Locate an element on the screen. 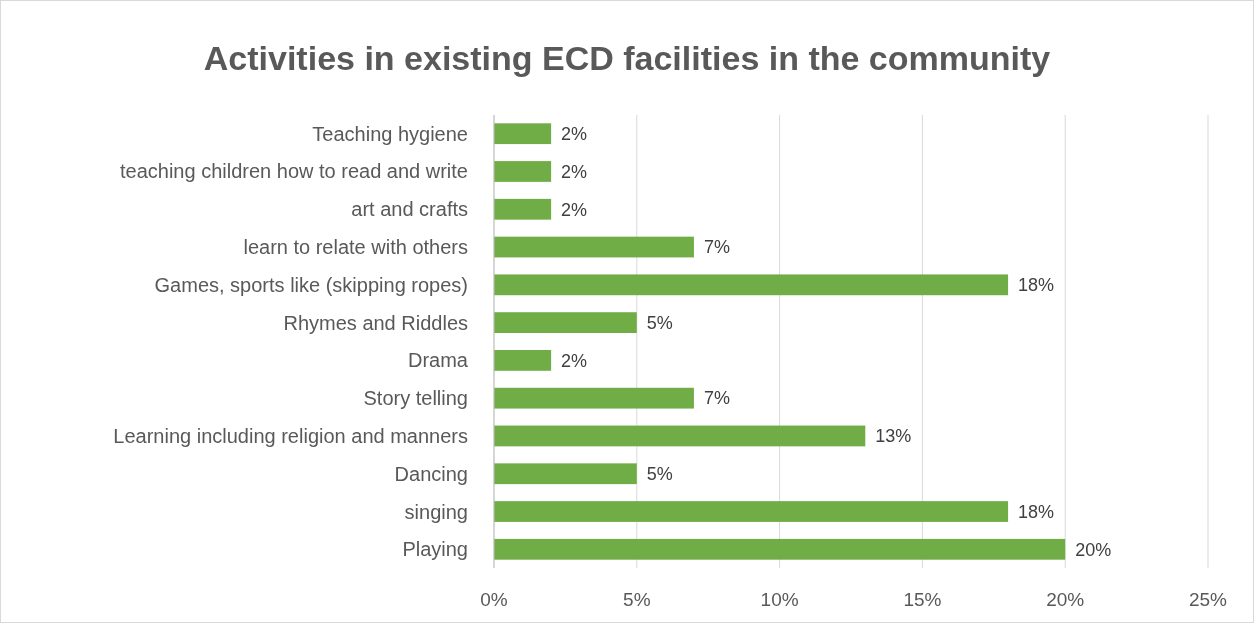  x-tick-label: 25% is located at coordinates (1208, 599).